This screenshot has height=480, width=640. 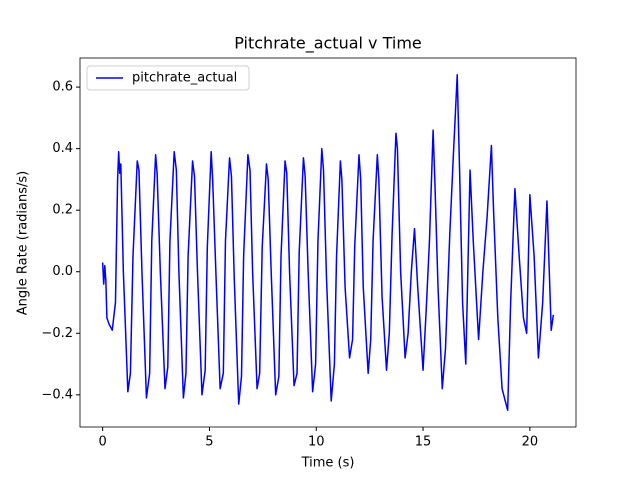 What do you see at coordinates (316, 442) in the screenshot?
I see `x-tick-label: 10` at bounding box center [316, 442].